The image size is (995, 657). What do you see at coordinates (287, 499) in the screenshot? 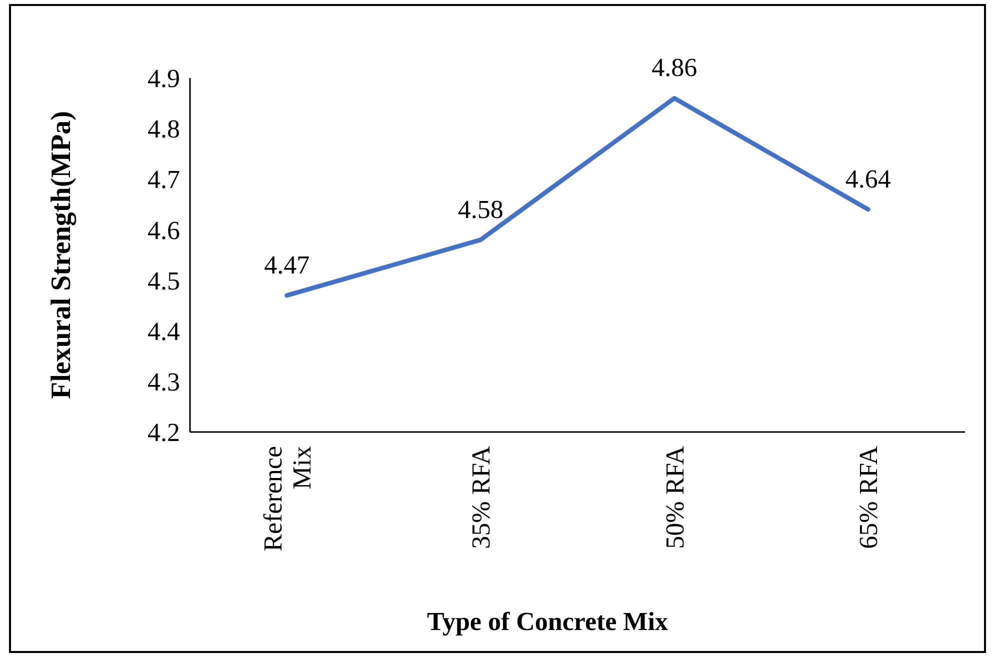
I see `x-tick-label: Reference Mix` at bounding box center [287, 499].